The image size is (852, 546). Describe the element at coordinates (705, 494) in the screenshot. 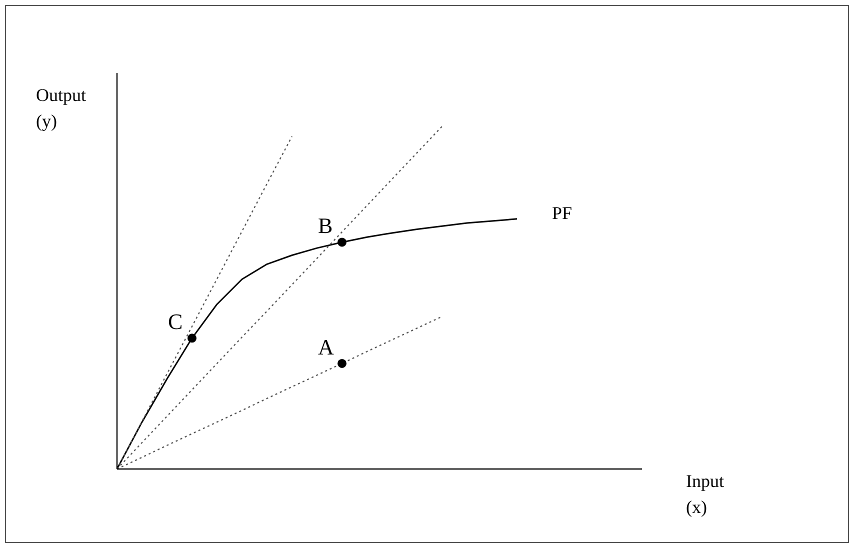

I see `x-axis-title: Input (x)` at that location.